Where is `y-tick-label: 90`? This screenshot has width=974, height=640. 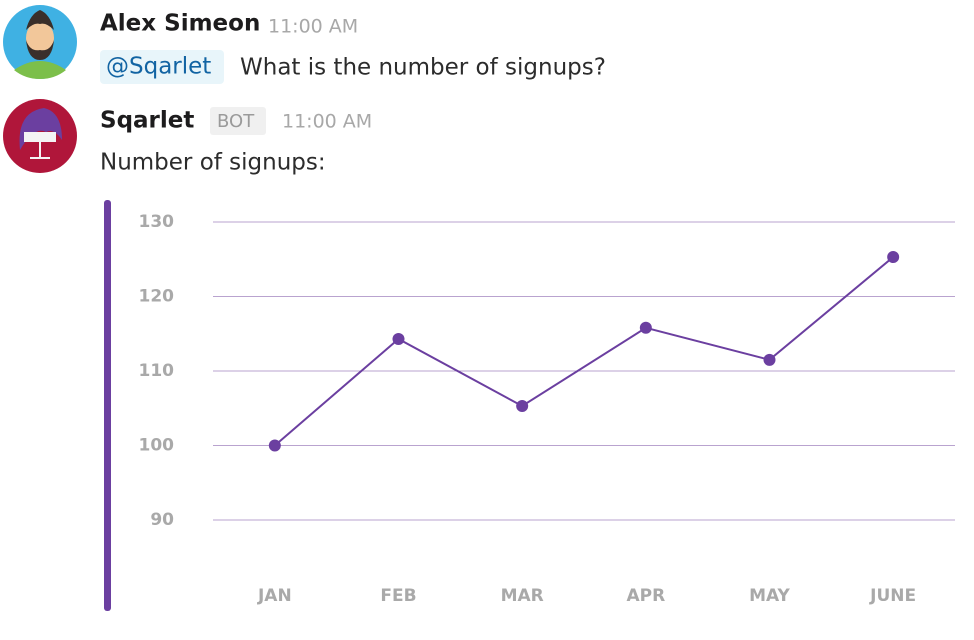
y-tick-label: 90 is located at coordinates (162, 520).